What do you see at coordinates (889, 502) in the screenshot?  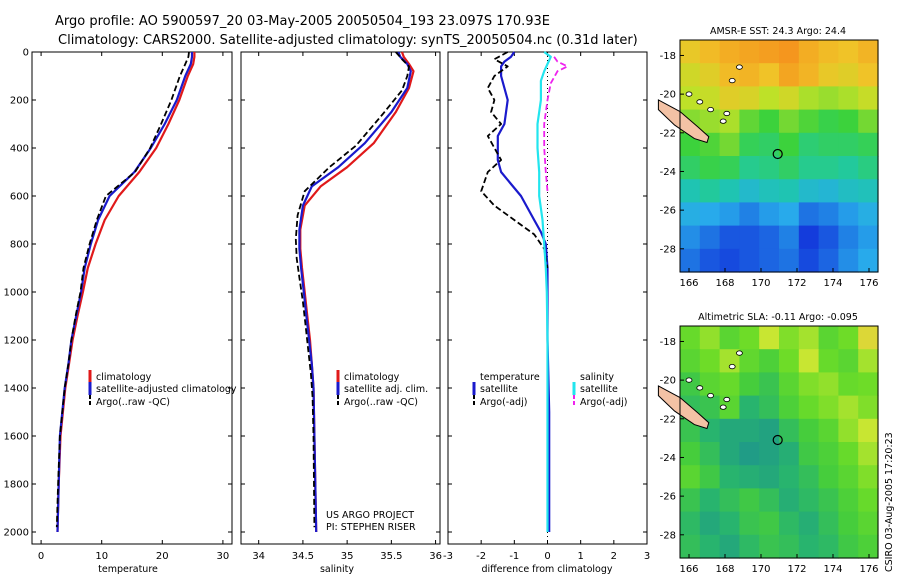 I see `credit-stamp: CSIRO 03-Aug-2005 17:20:23` at bounding box center [889, 502].